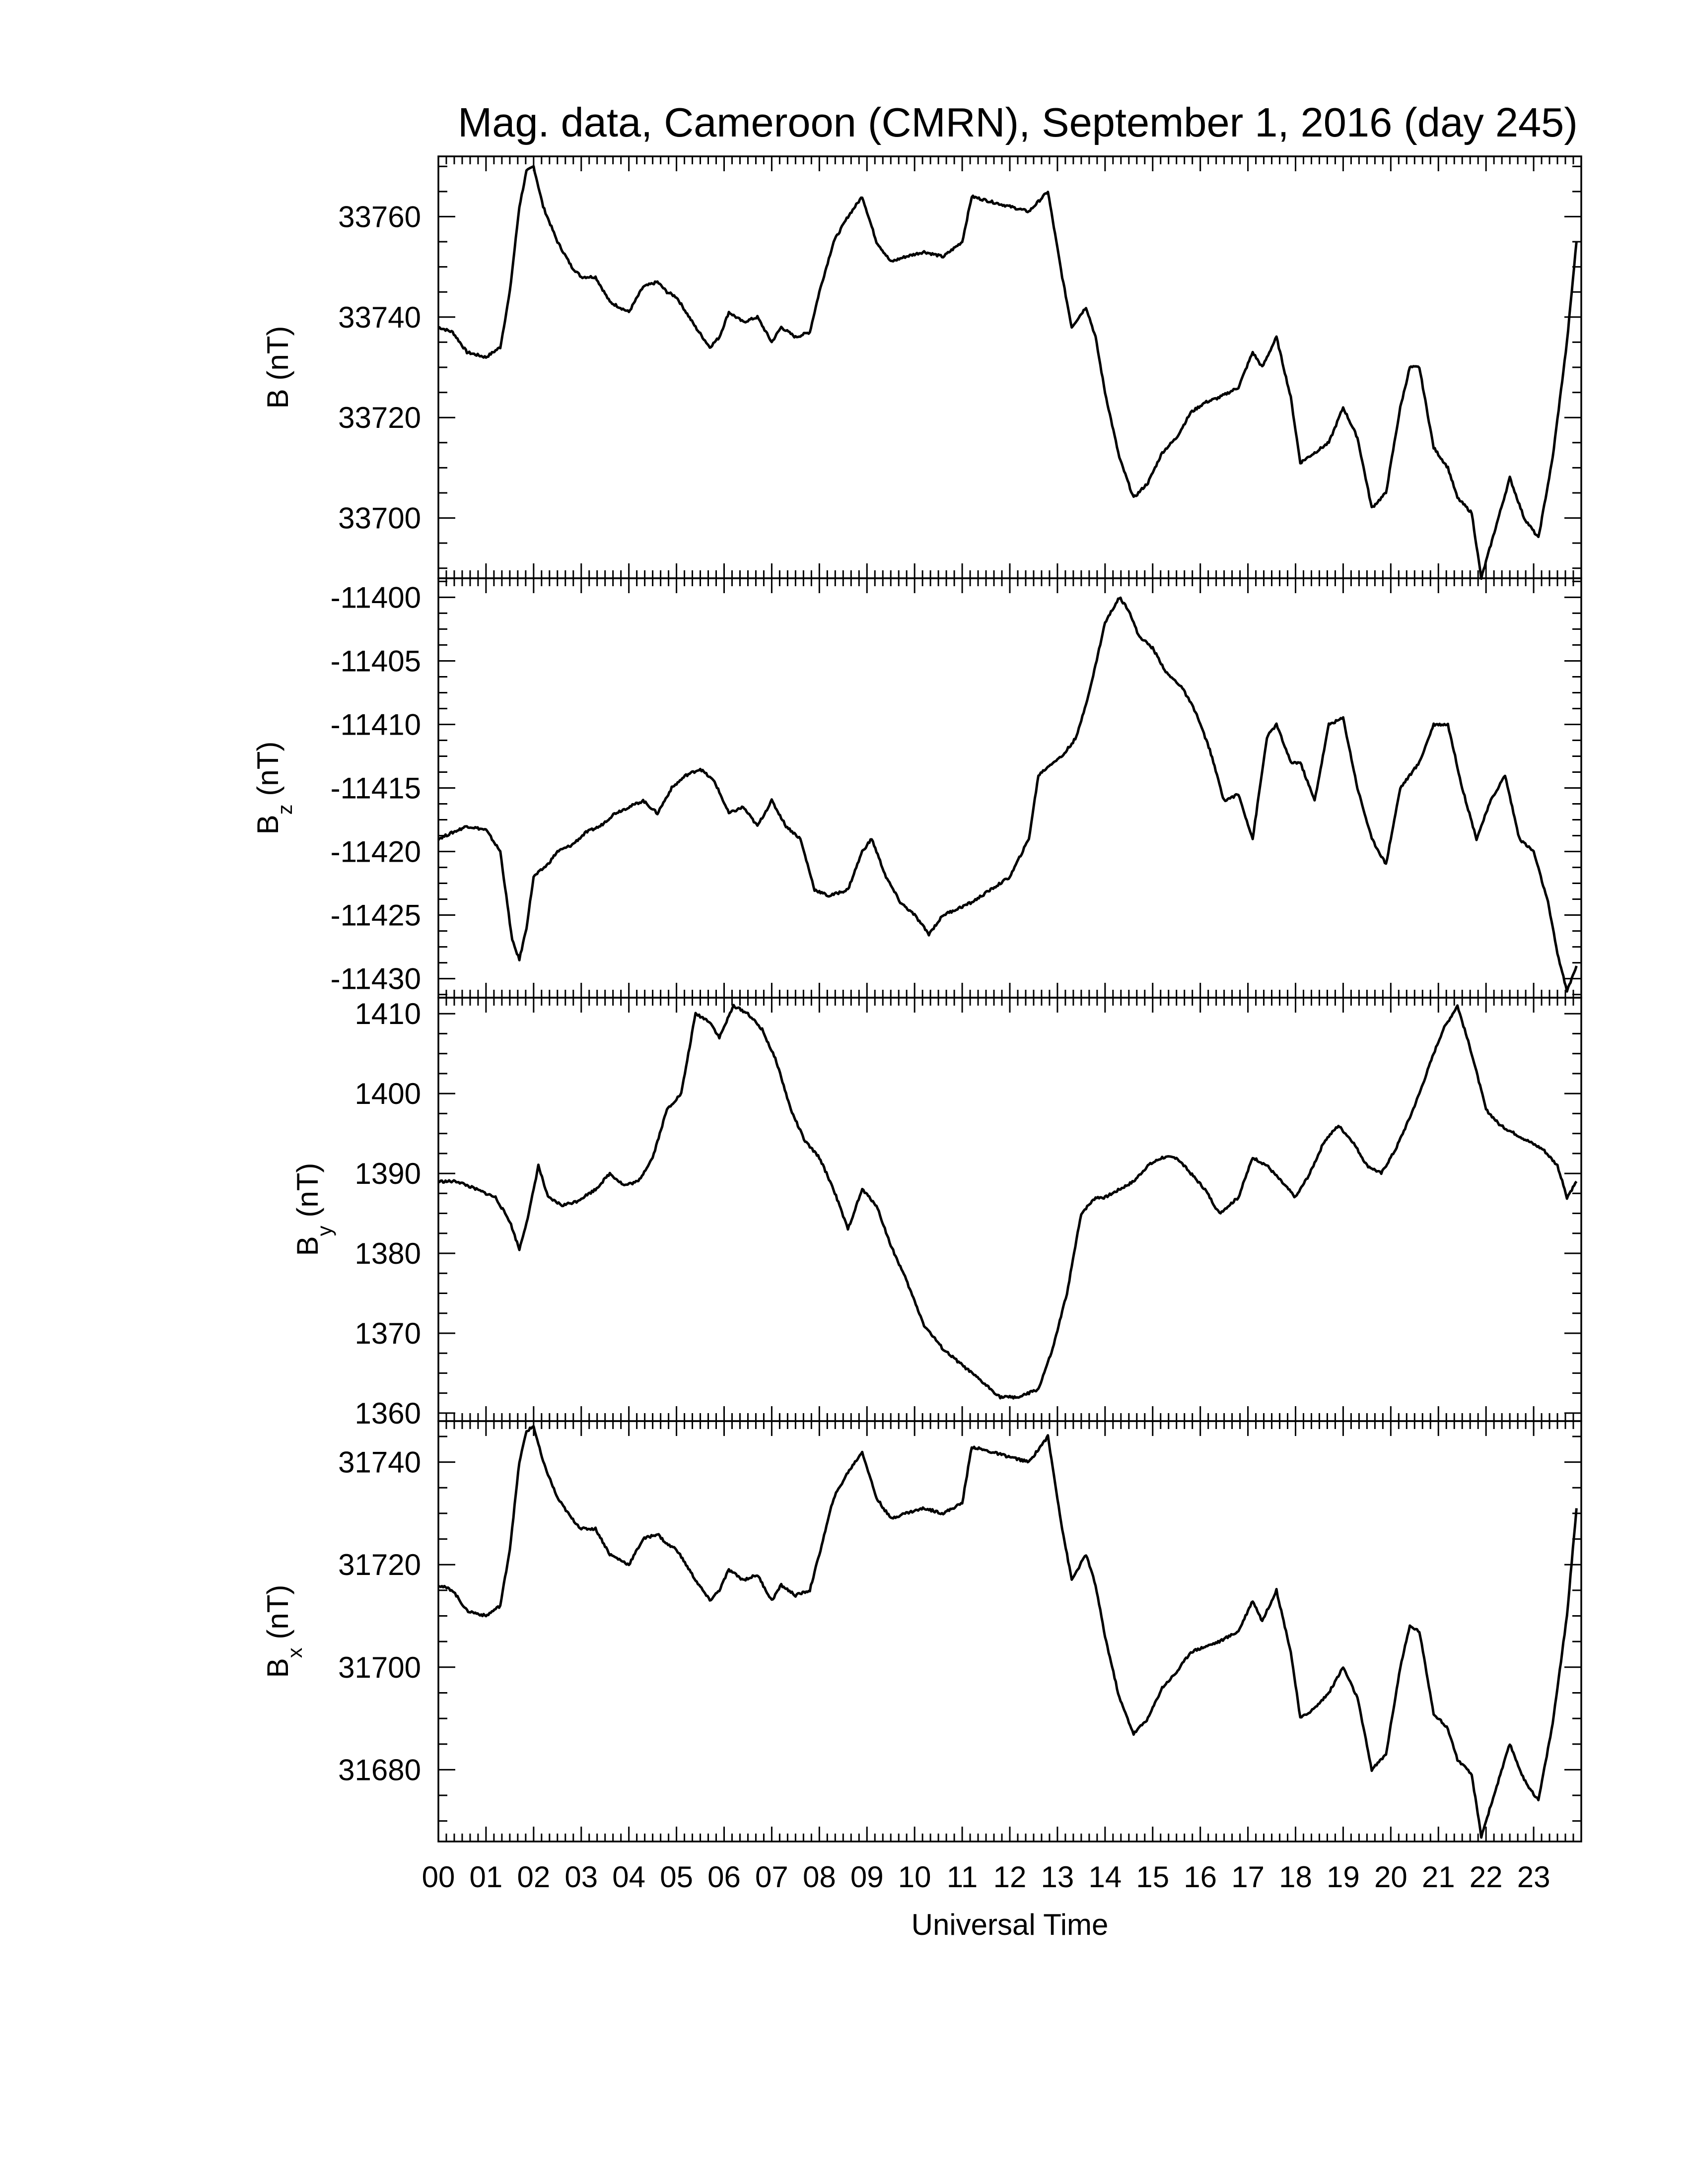 The width and height of the screenshot is (1688, 2184). I want to click on x-tick-label: 11, so click(962, 1877).